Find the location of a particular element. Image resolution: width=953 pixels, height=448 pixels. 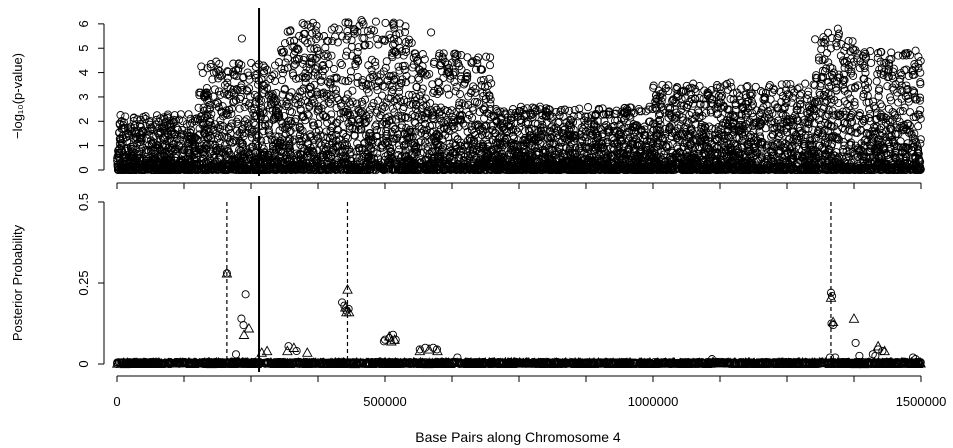

y-tick-label: 5 is located at coordinates (83, 48).